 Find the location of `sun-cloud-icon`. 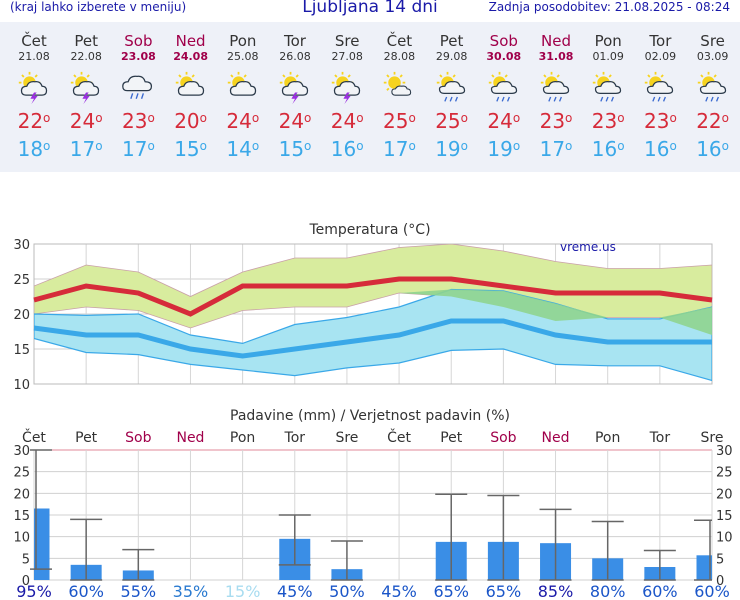

sun-cloud-icon is located at coordinates (241, 83).